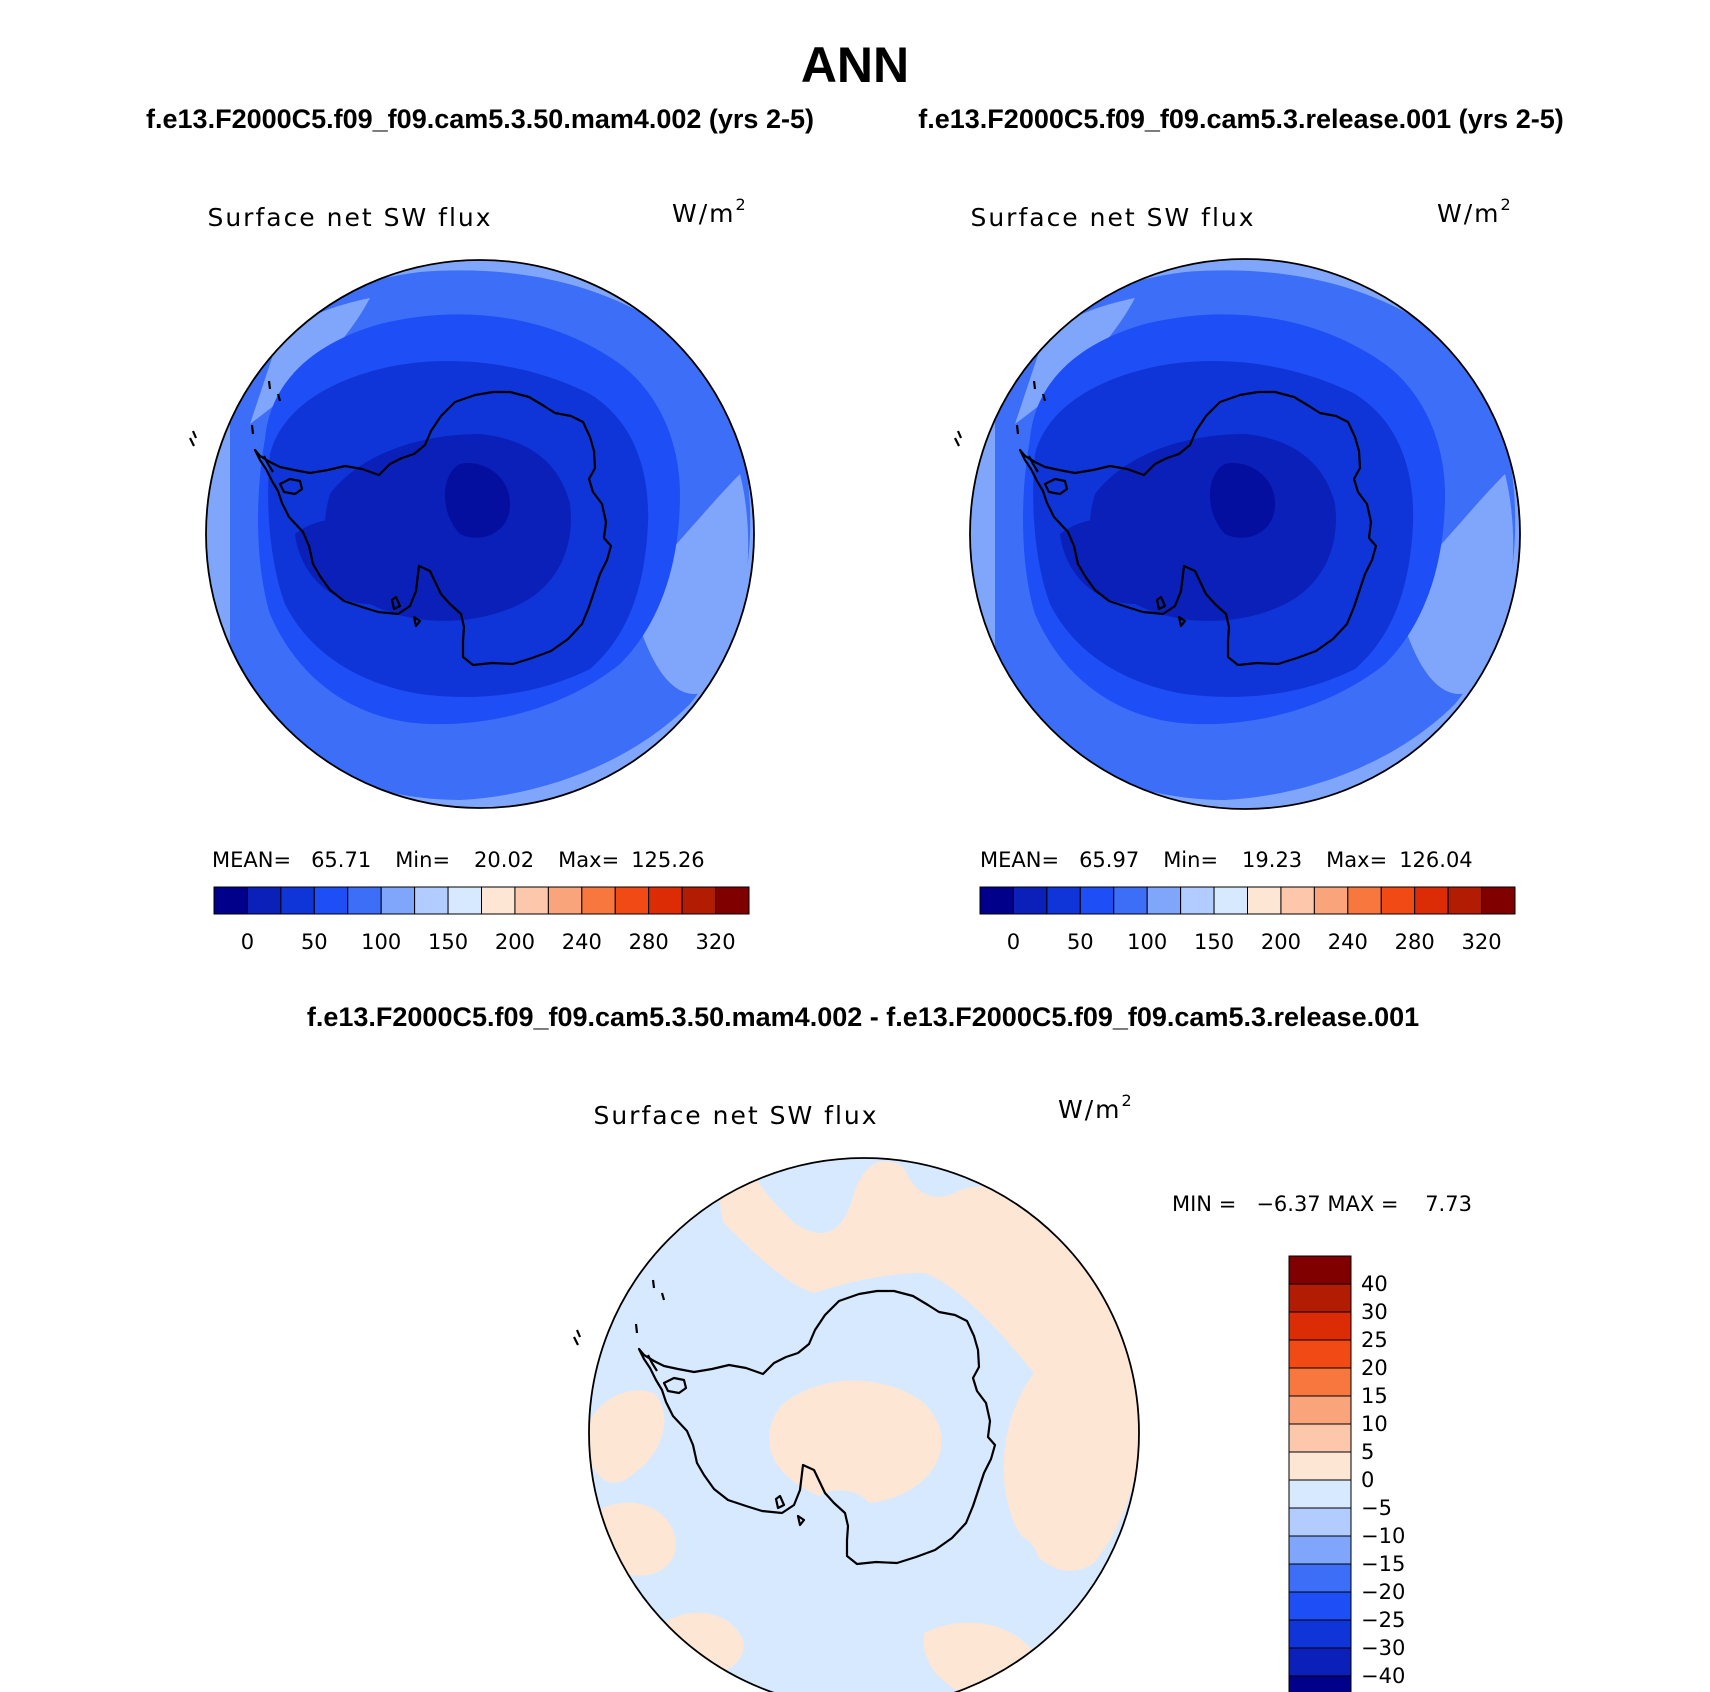 This screenshot has height=1692, width=1710. Describe the element at coordinates (855, 65) in the screenshot. I see `figure-title: ANN` at that location.